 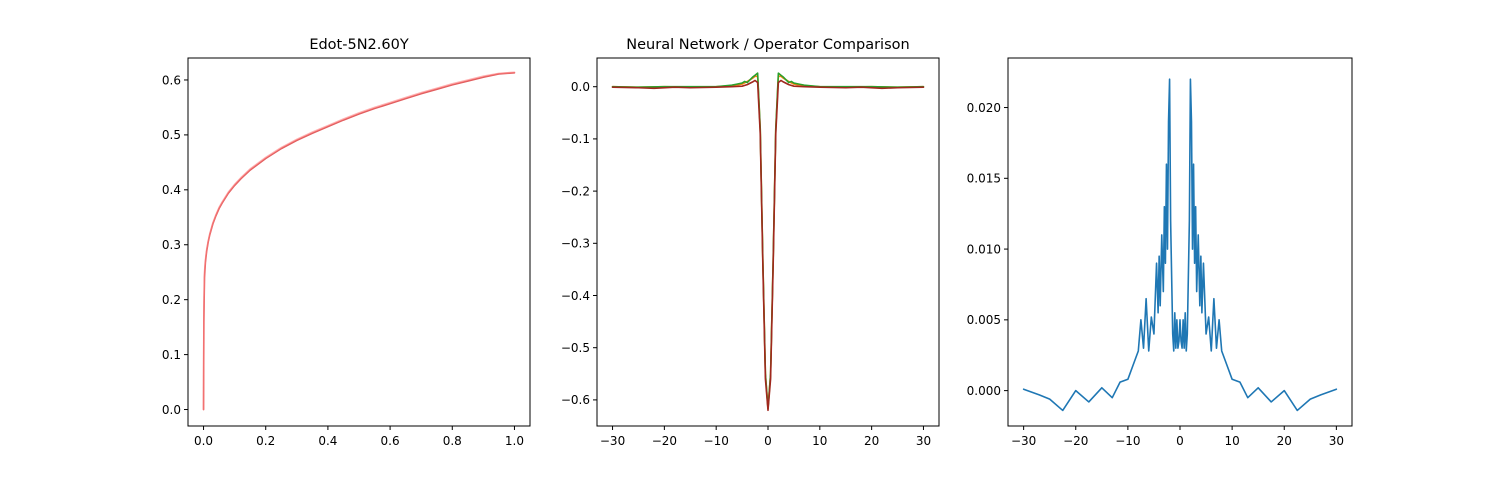 I want to click on left-x-tick-label: 0.2, so click(x=265, y=441).